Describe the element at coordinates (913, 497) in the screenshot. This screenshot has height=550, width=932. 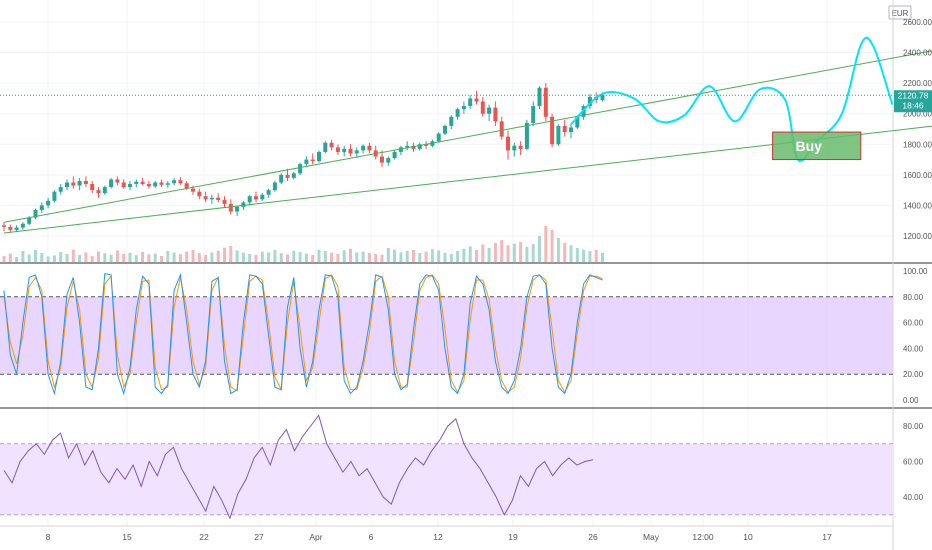
I see `rsi-tick-label: 40.00` at that location.